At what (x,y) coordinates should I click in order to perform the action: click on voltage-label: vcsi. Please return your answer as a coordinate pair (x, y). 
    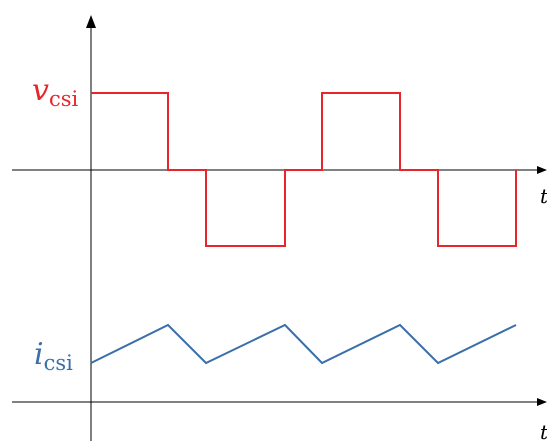
    Looking at the image, I should click on (55, 92).